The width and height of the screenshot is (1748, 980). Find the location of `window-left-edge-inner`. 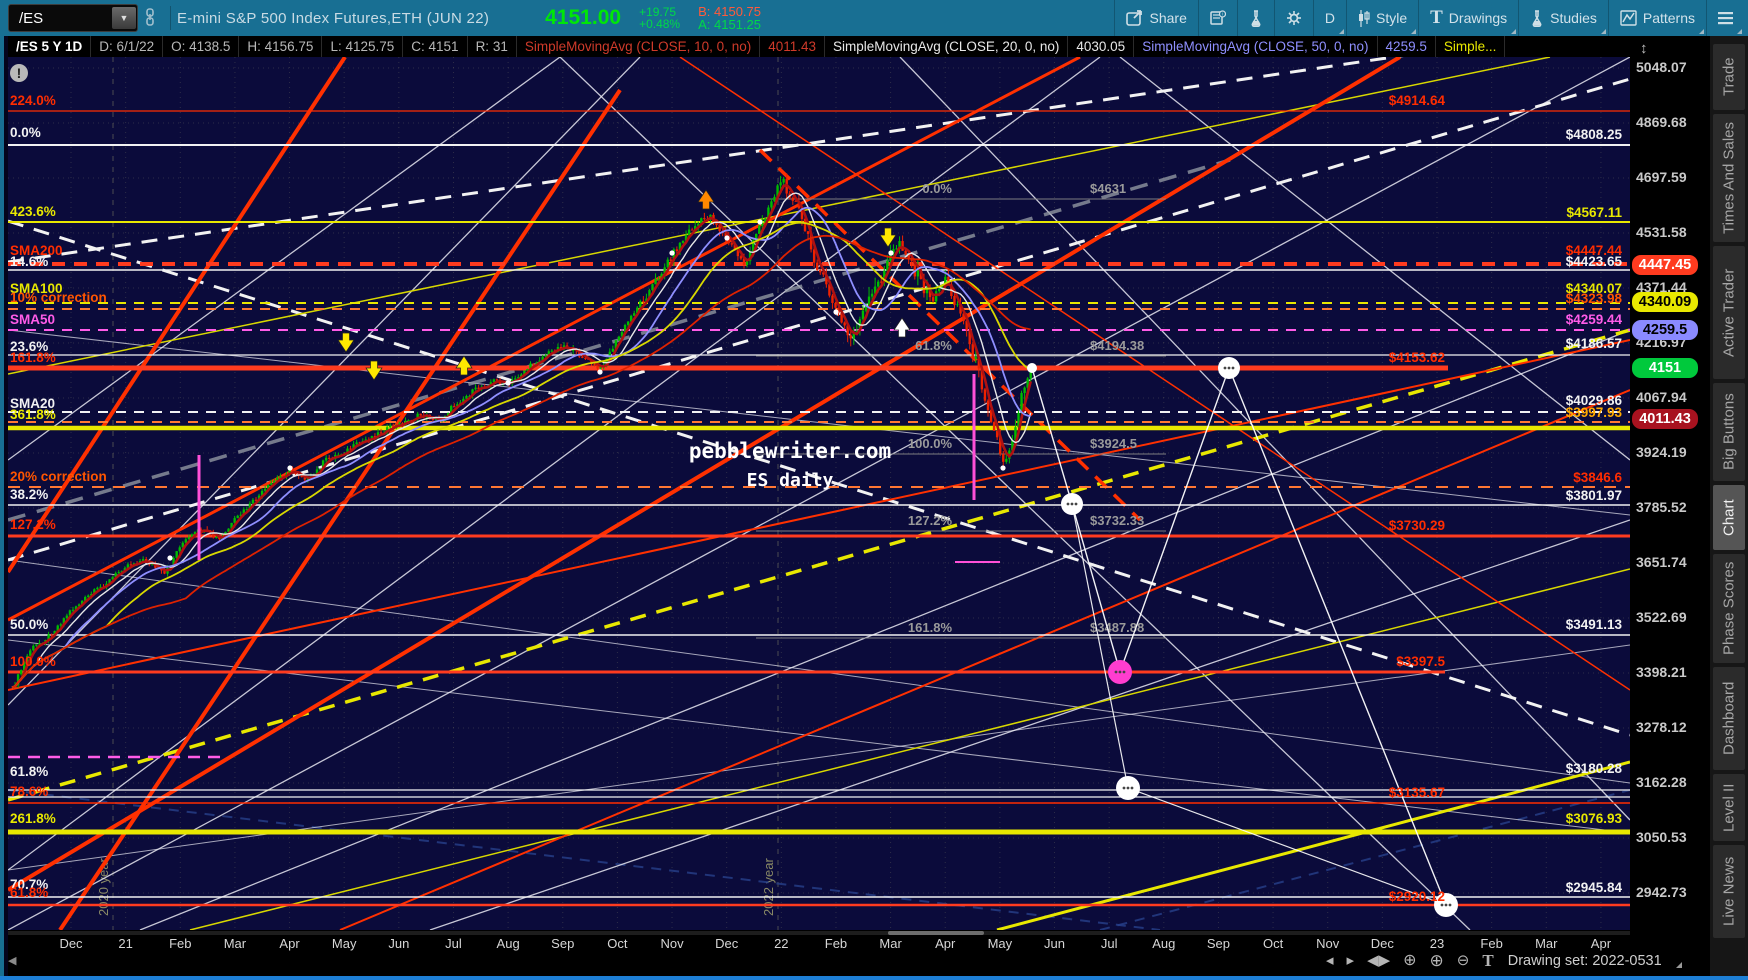

window-left-edge-inner is located at coordinates (6, 508).